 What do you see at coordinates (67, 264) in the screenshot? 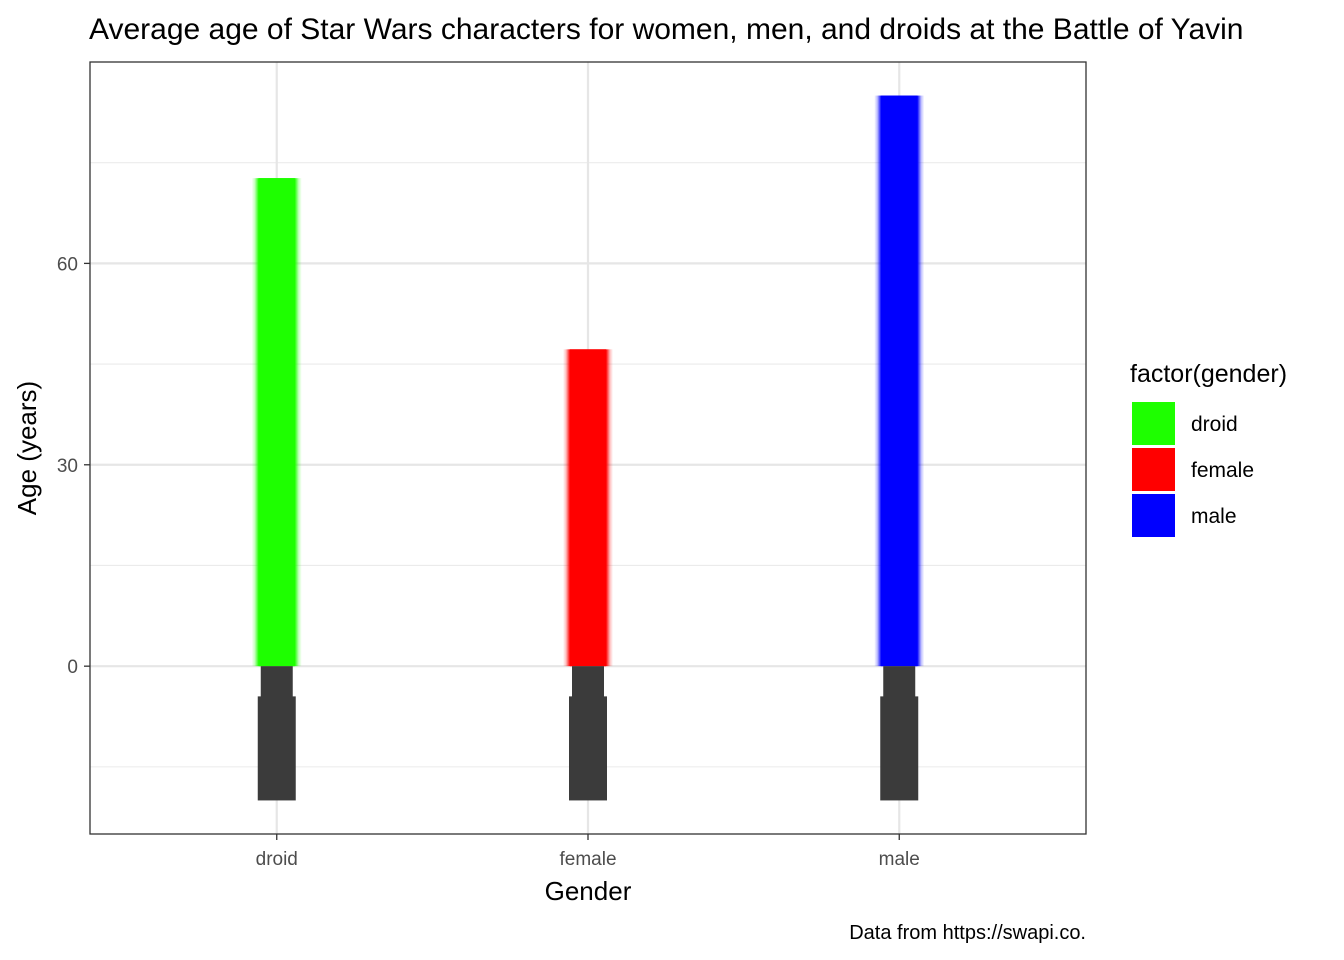
I see `y-tick-label: 60` at bounding box center [67, 264].